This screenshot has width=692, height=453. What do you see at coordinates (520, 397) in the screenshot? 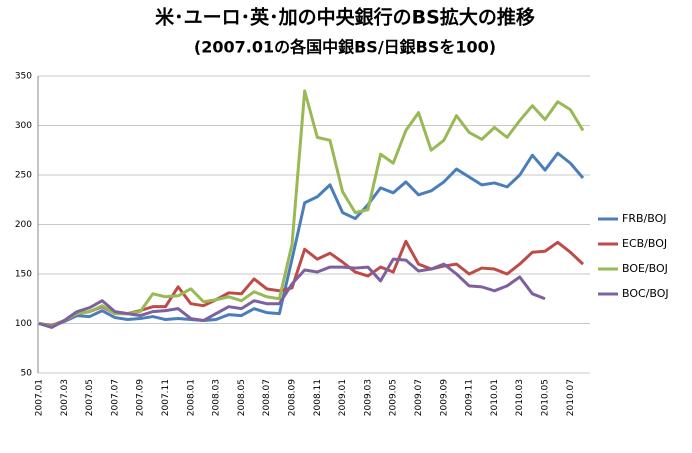
I see `x-tick-label: 2010.03` at bounding box center [520, 397].